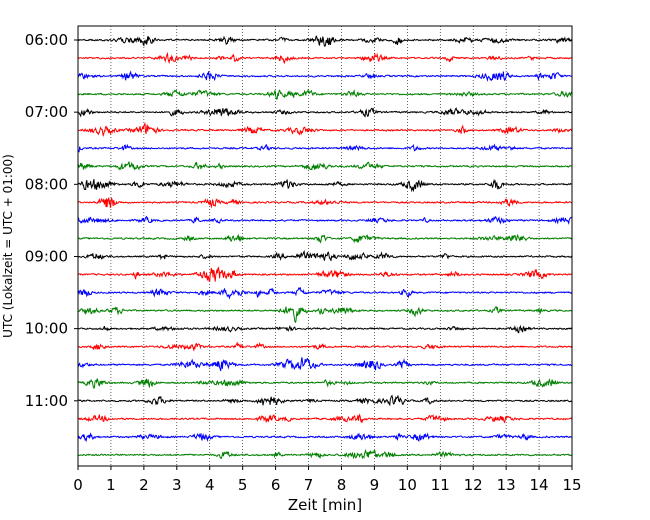 The height and width of the screenshot is (520, 650). I want to click on y-axis-label: UTC (Lokalzeit = UTC + 01:00), so click(8, 246).